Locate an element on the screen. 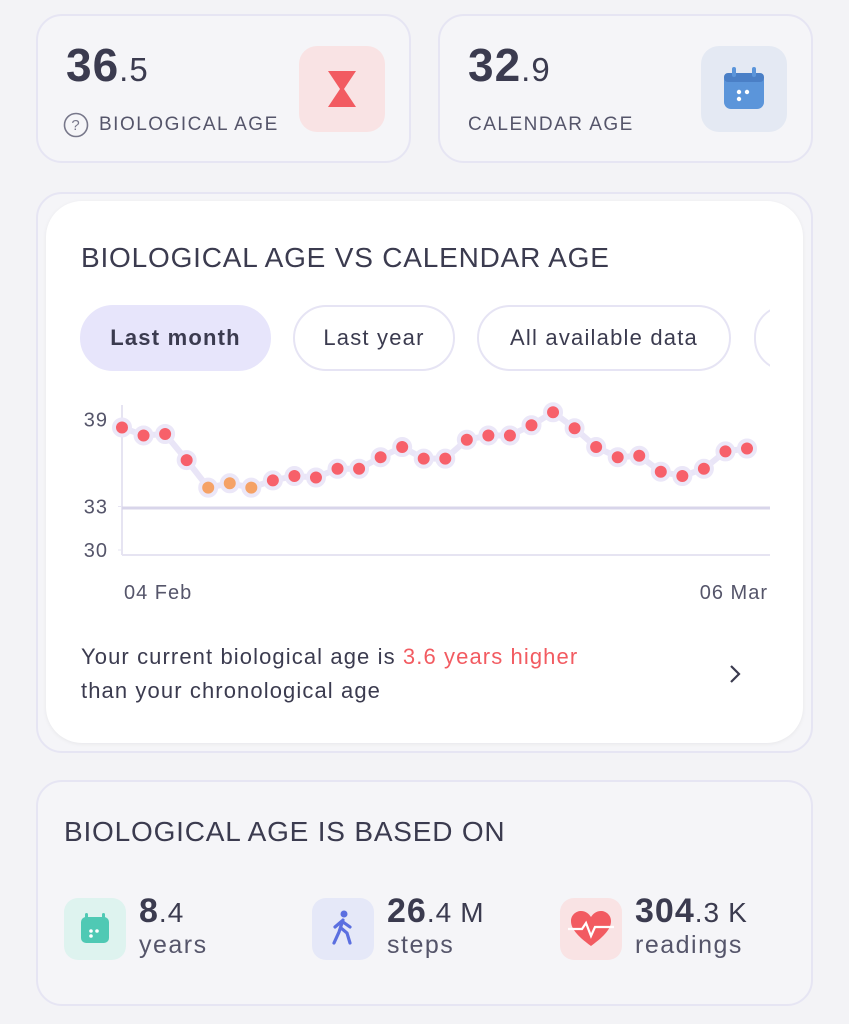 This screenshot has width=849, height=1024. y-tick-label: 30 is located at coordinates (96, 551).